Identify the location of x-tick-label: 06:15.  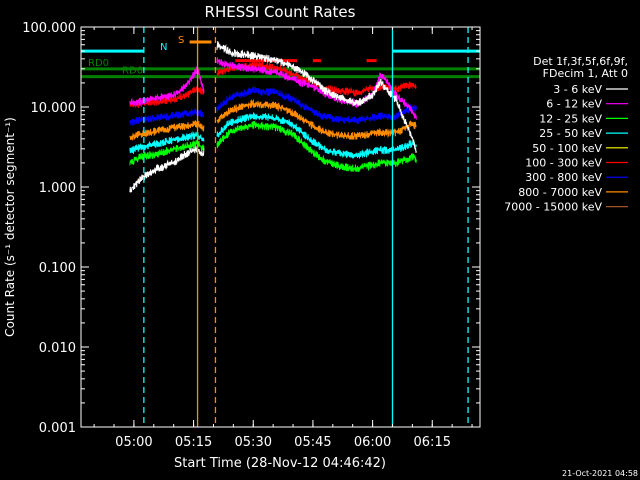
(432, 442).